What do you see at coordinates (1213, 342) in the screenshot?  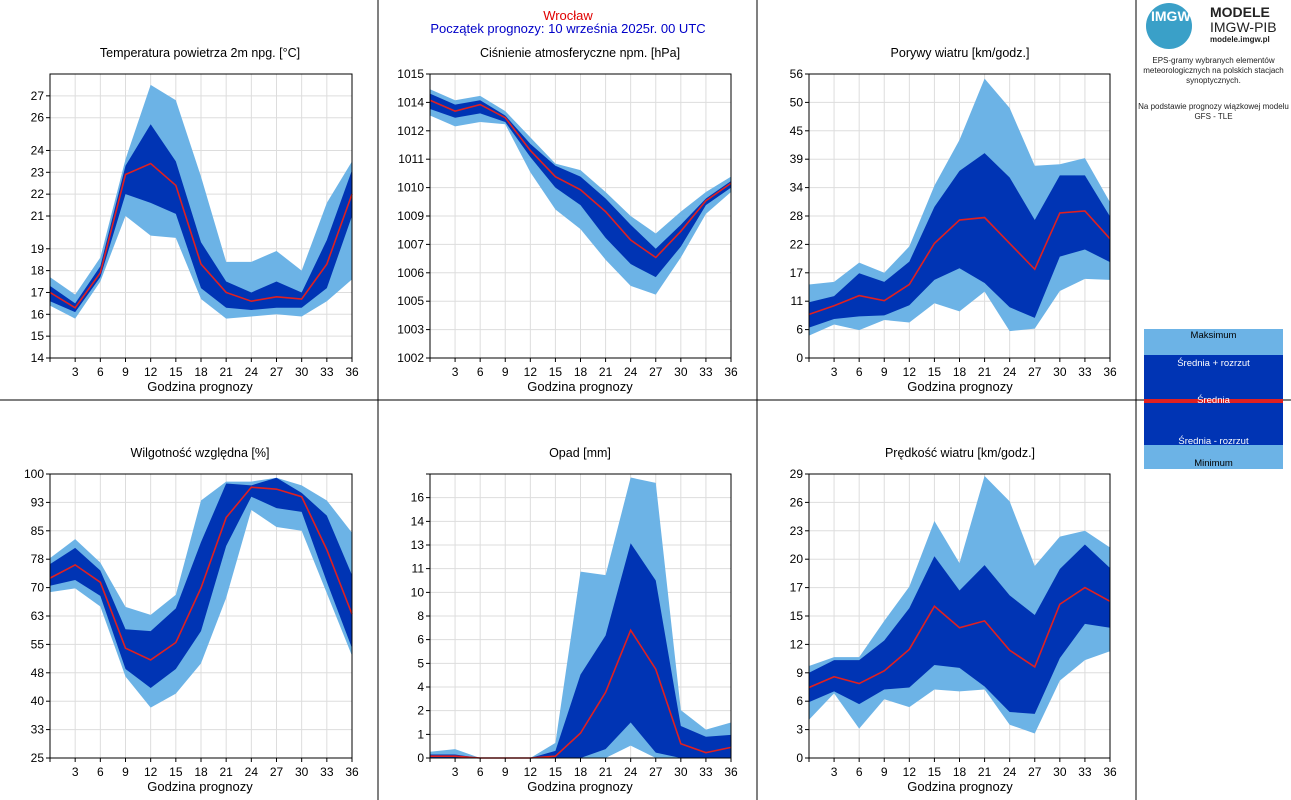 I see `legend-band-max` at bounding box center [1213, 342].